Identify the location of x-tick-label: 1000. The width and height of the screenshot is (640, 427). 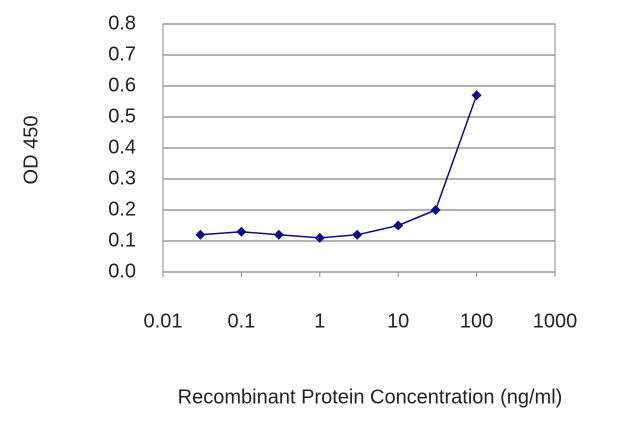
(555, 321).